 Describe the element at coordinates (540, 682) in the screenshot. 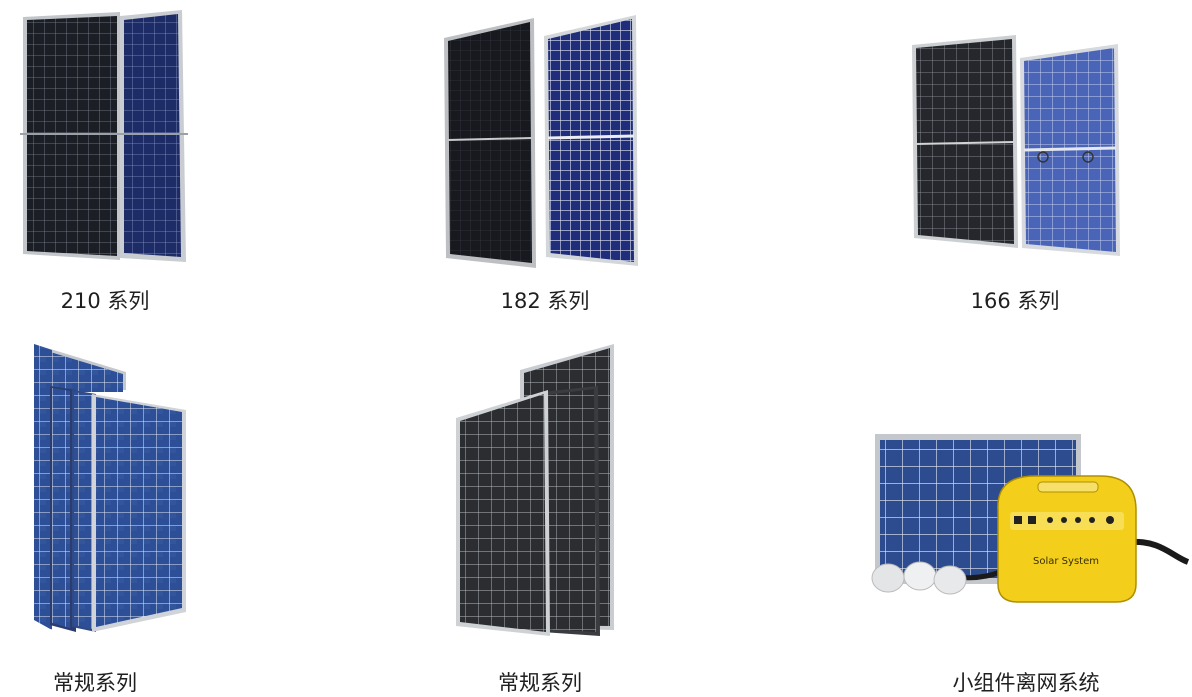

I see `product-label-regular-mono: 常规系列` at that location.